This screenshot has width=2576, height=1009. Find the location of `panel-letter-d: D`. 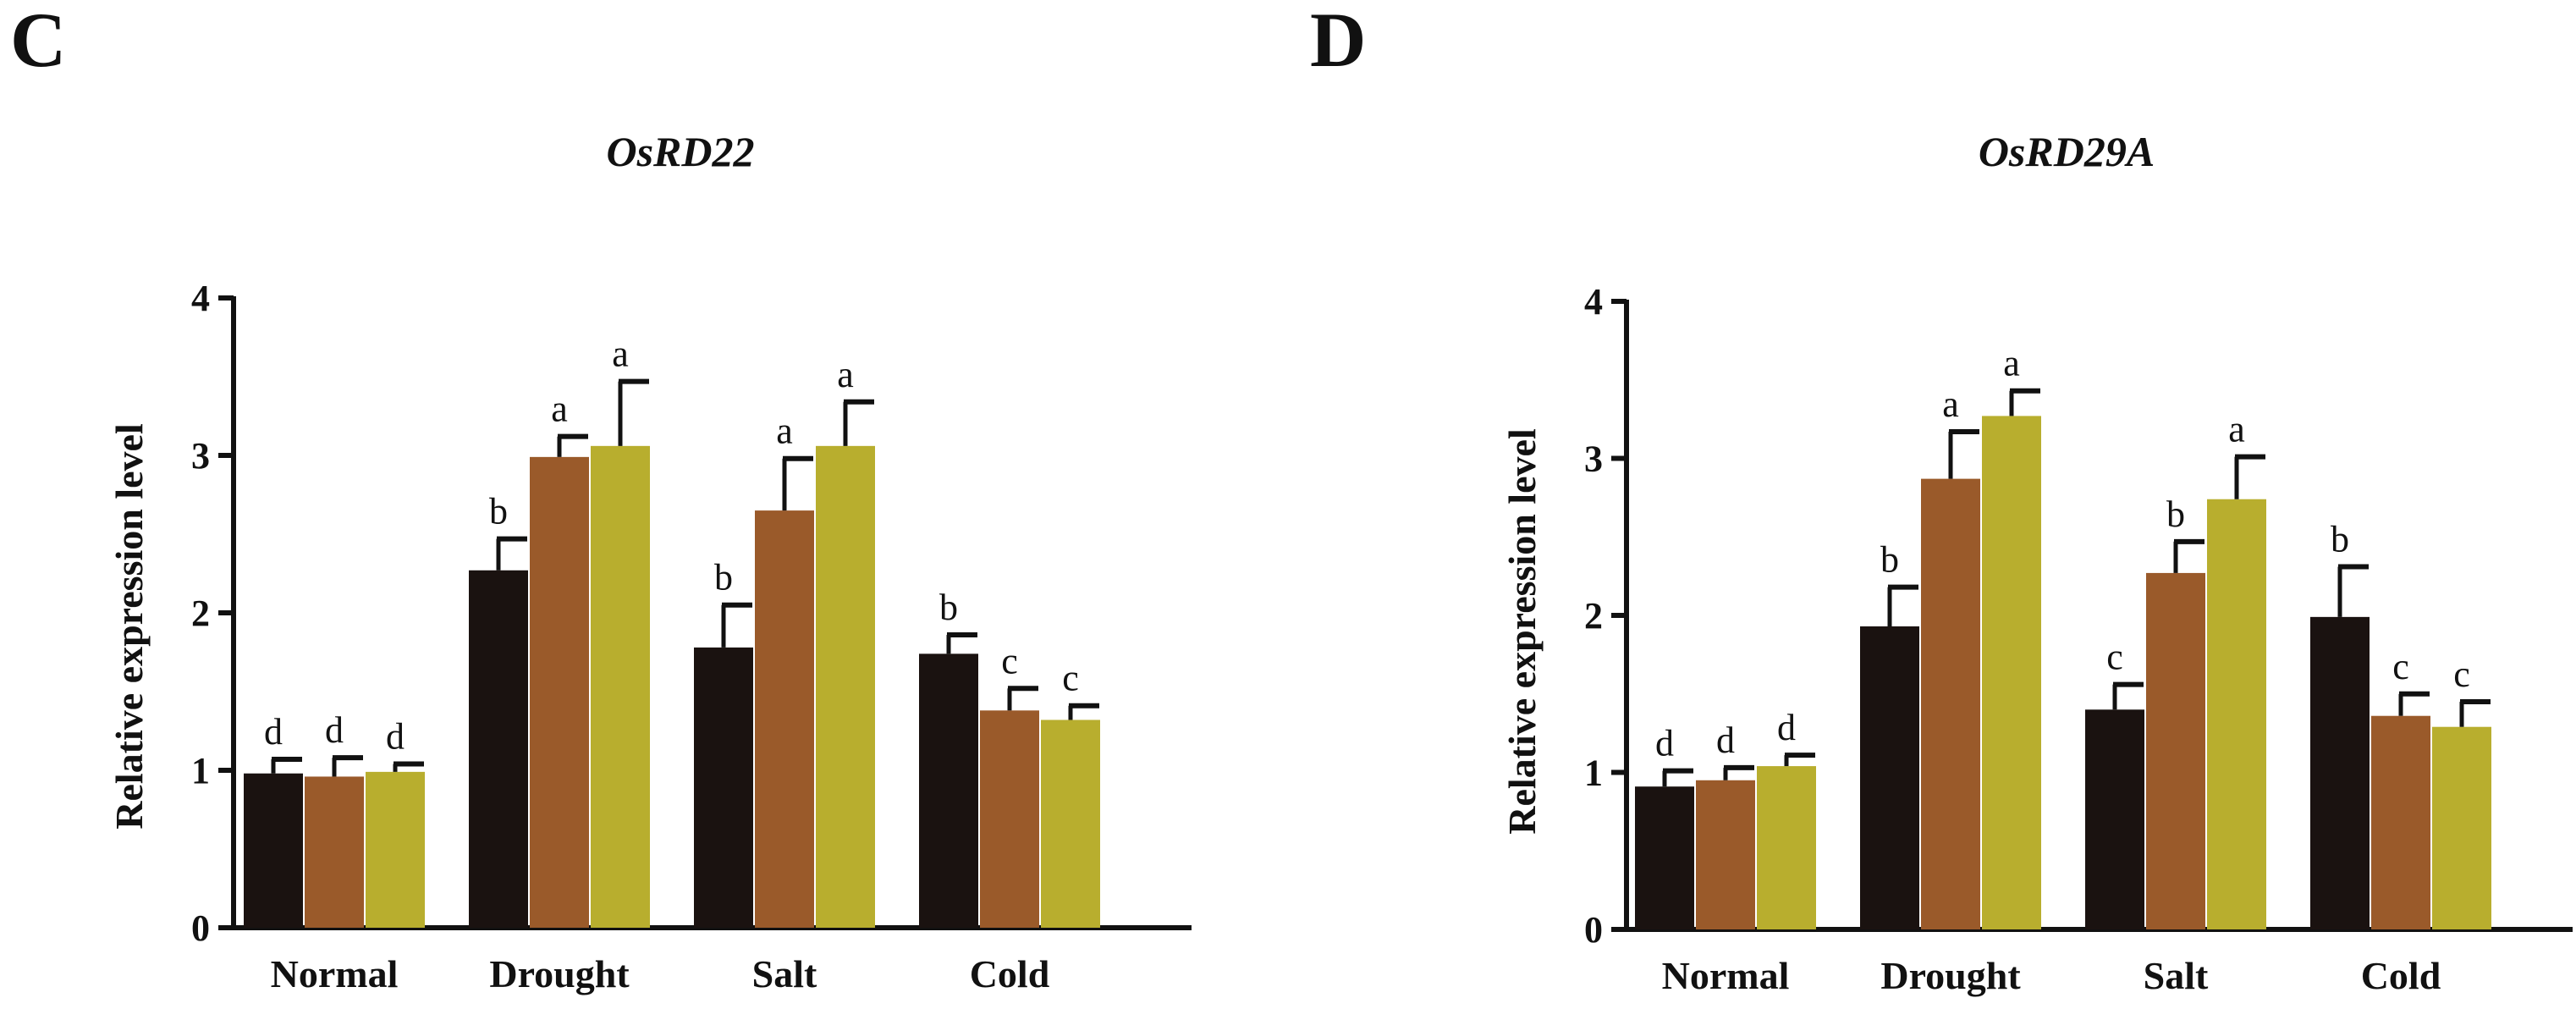

panel-letter-d: D is located at coordinates (1338, 41).